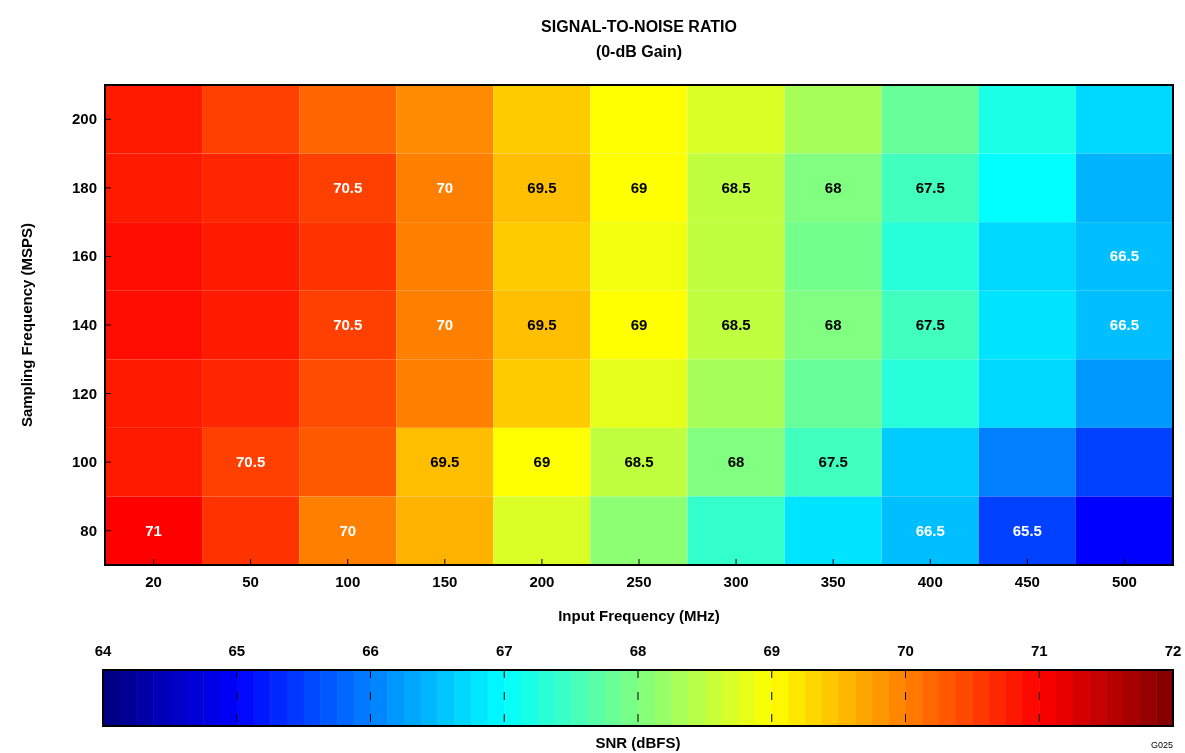 Image resolution: width=1185 pixels, height=753 pixels. What do you see at coordinates (638, 742) in the screenshot?
I see `color-bar-title: SNR (dBFS)` at bounding box center [638, 742].